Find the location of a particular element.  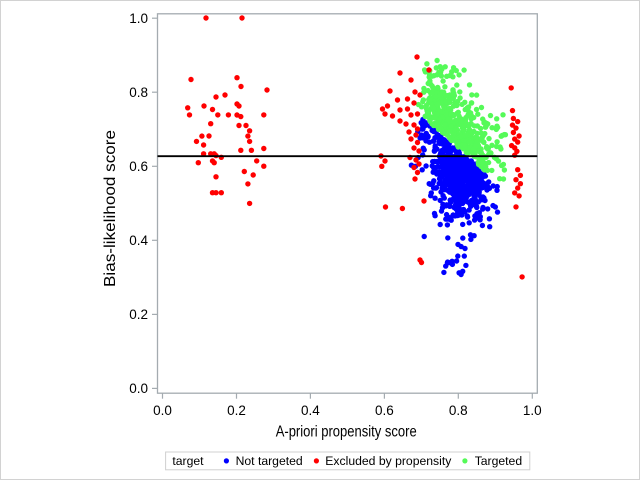

svg-text: Not targeted is located at coordinates (269, 461).